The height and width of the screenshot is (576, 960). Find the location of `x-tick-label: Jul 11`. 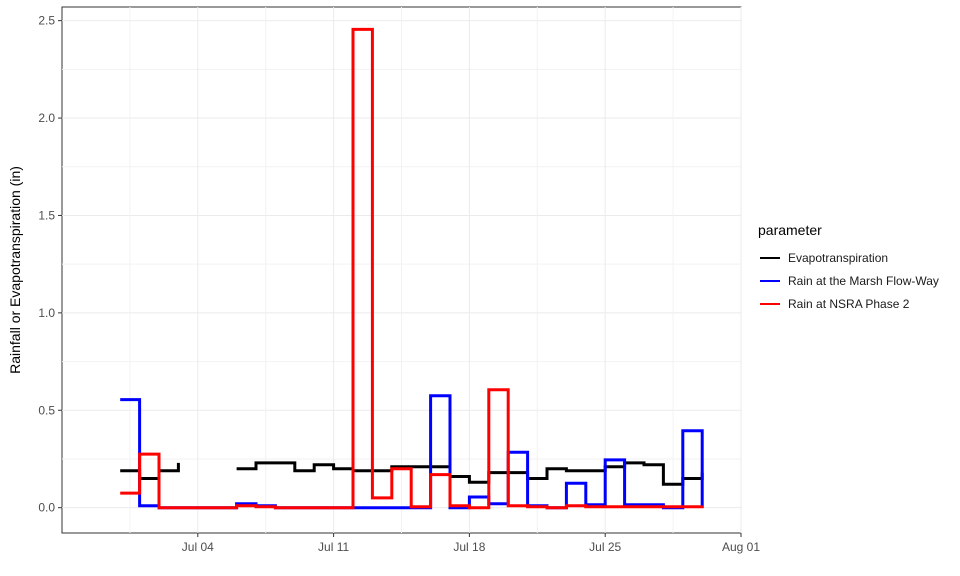

x-tick-label: Jul 11 is located at coordinates (333, 547).